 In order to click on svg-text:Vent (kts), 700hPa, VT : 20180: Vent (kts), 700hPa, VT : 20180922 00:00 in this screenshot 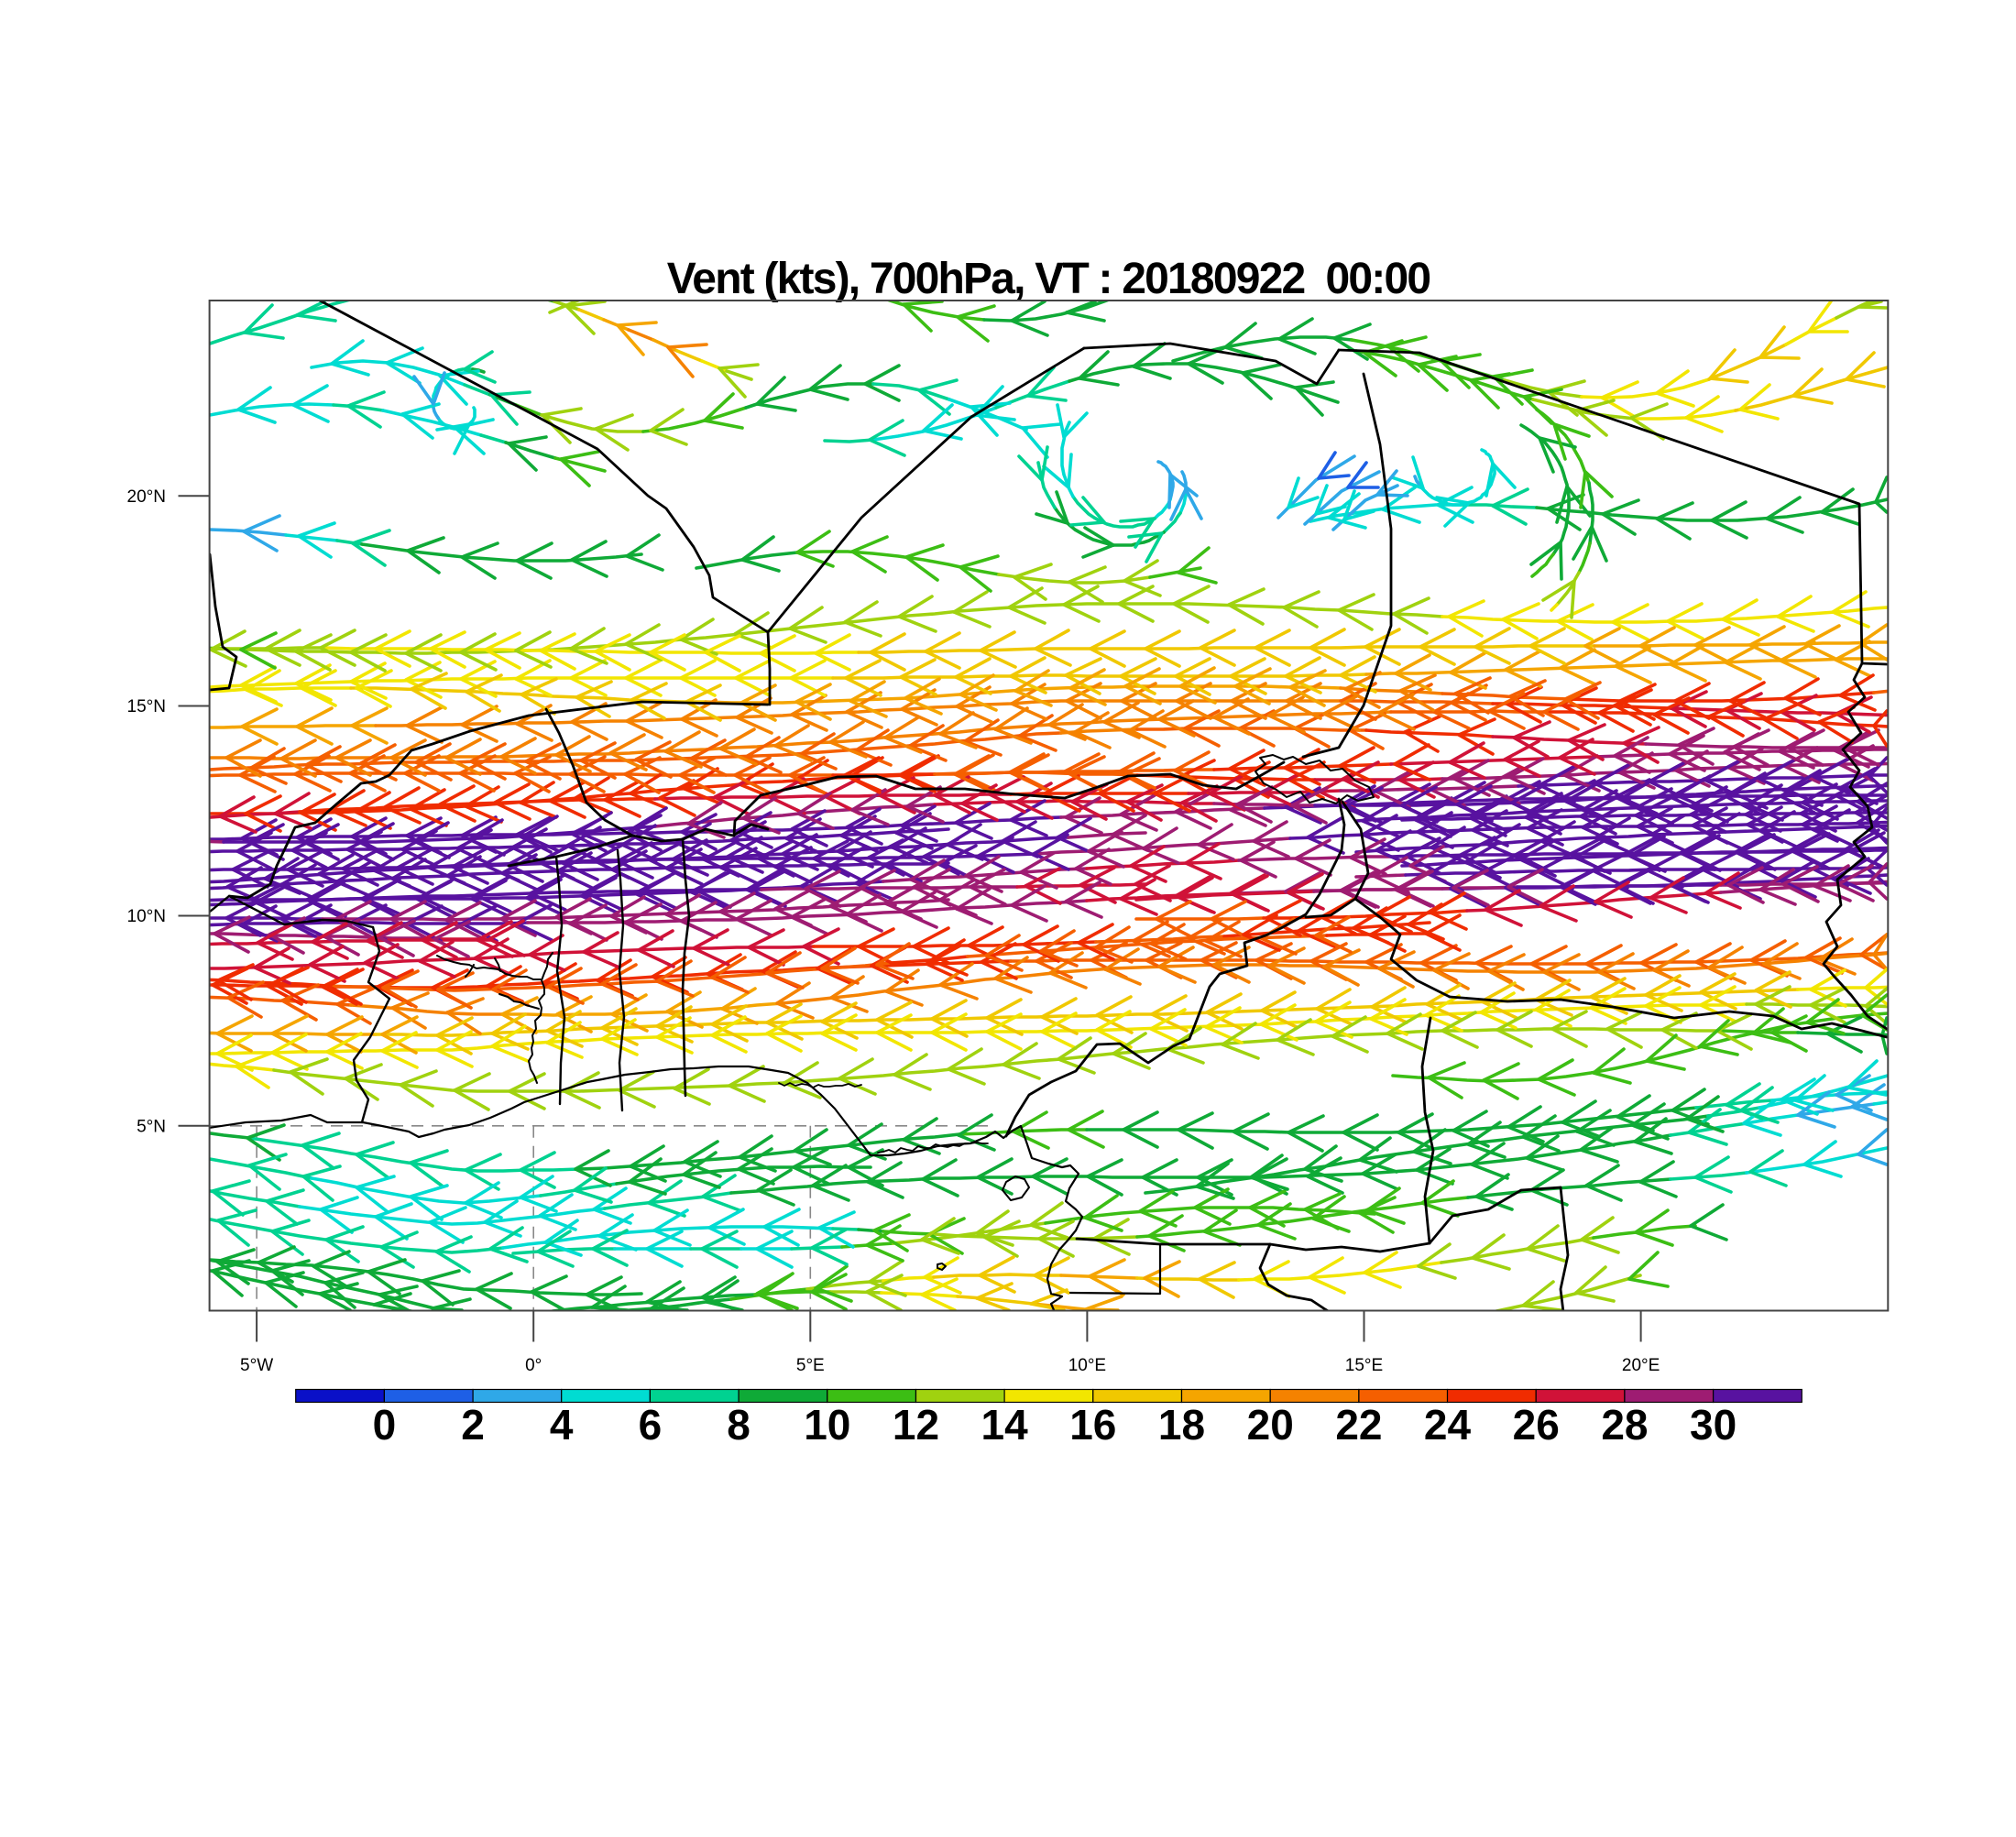, I will do `click(1048, 279)`.